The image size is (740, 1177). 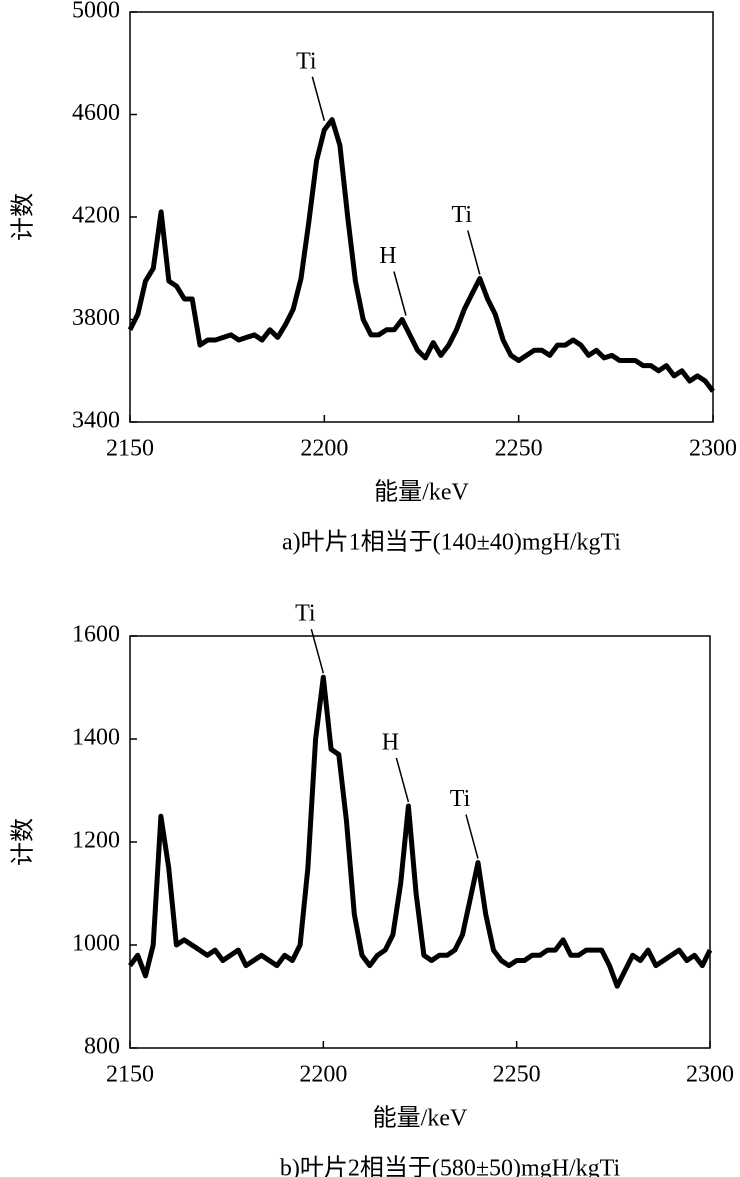 What do you see at coordinates (96, 841) in the screenshot?
I see `y-tick-label: 1200` at bounding box center [96, 841].